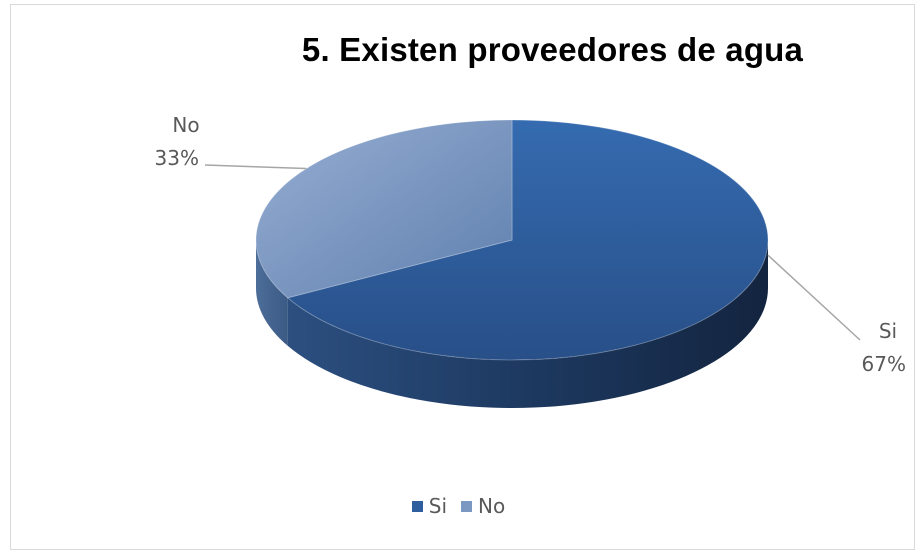 This screenshot has height=552, width=917. What do you see at coordinates (888, 331) in the screenshot?
I see `data-label-category-si: Si` at bounding box center [888, 331].